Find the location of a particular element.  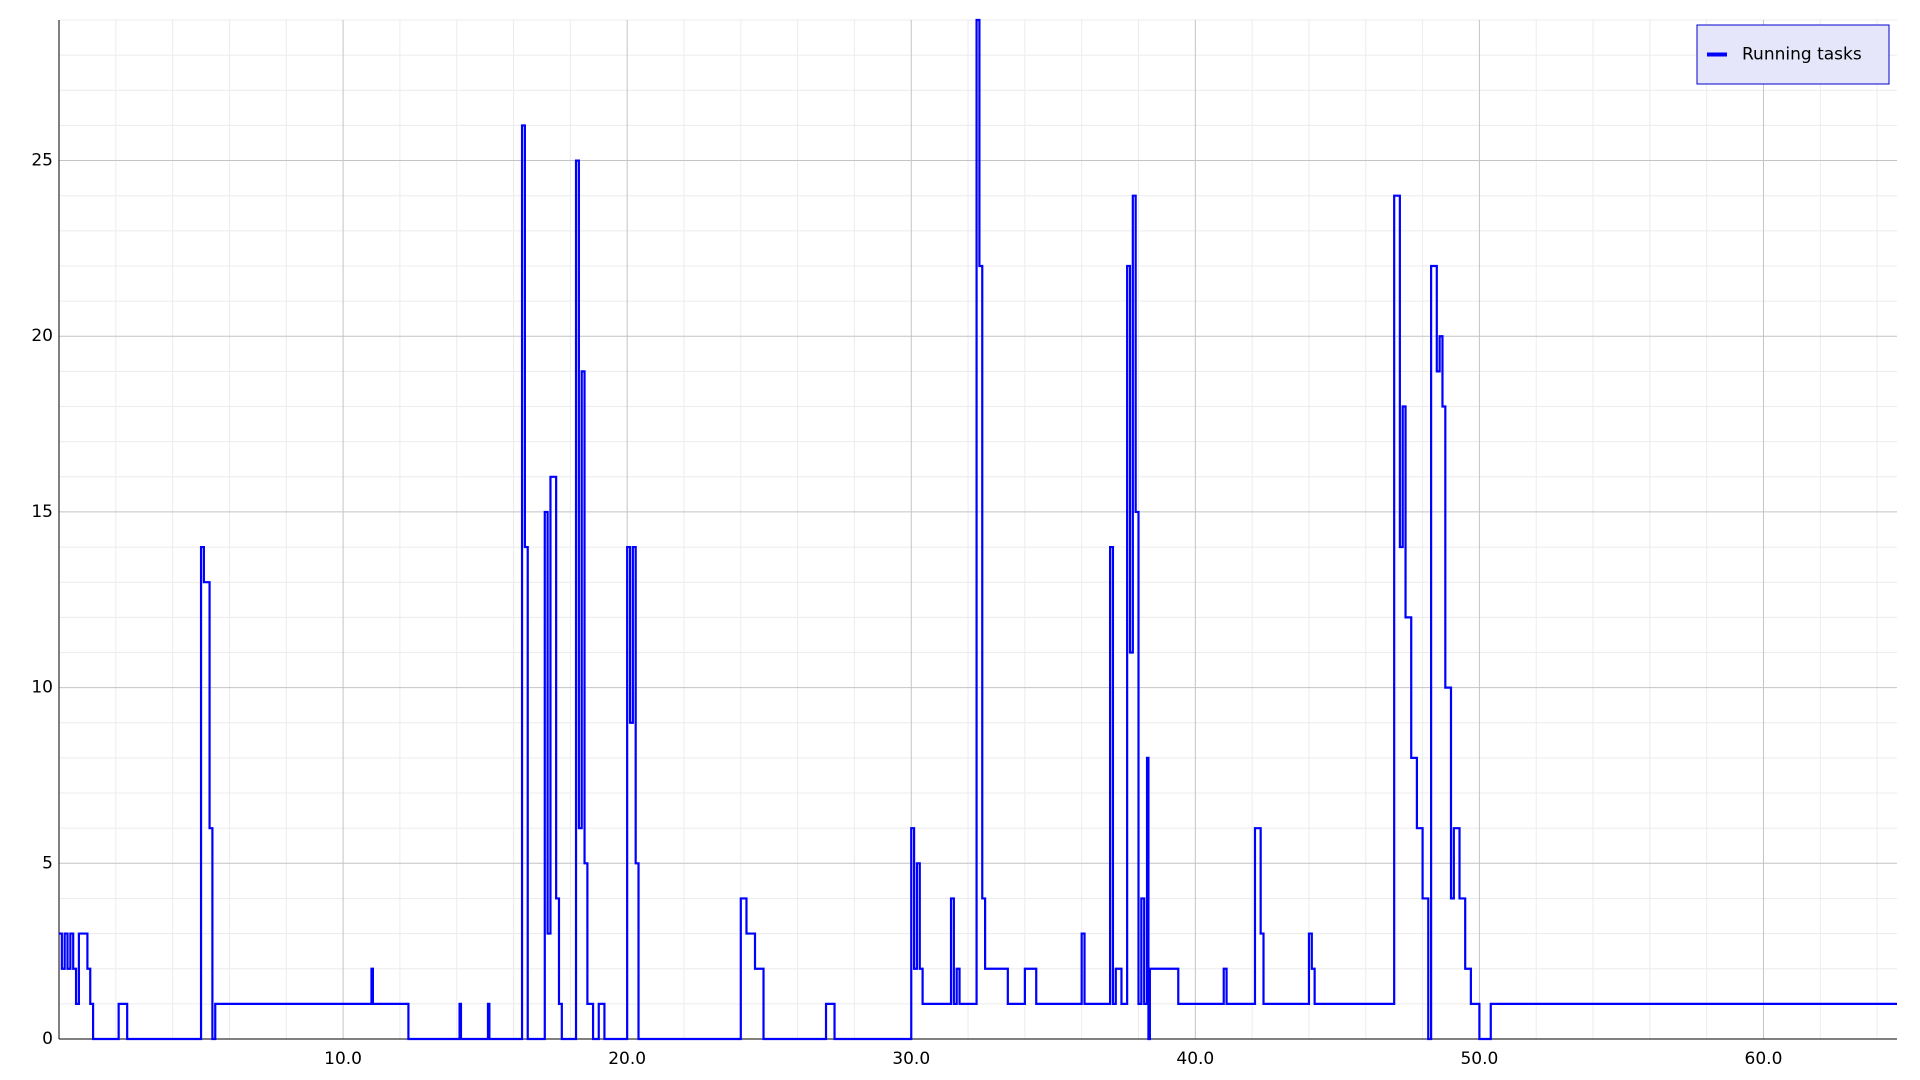

x-tick-label: 20.0 is located at coordinates (627, 1059).